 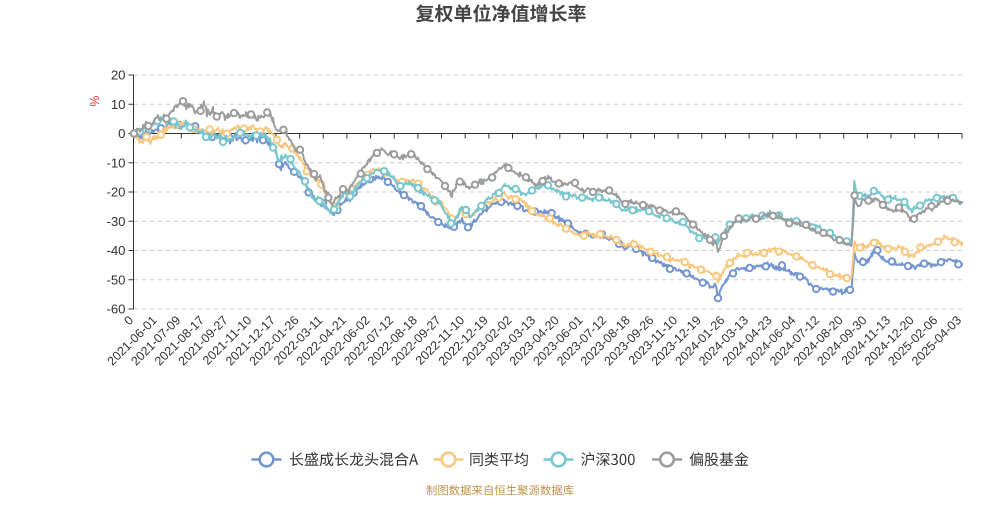 I want to click on svg-text: -40, so click(x=115, y=250).